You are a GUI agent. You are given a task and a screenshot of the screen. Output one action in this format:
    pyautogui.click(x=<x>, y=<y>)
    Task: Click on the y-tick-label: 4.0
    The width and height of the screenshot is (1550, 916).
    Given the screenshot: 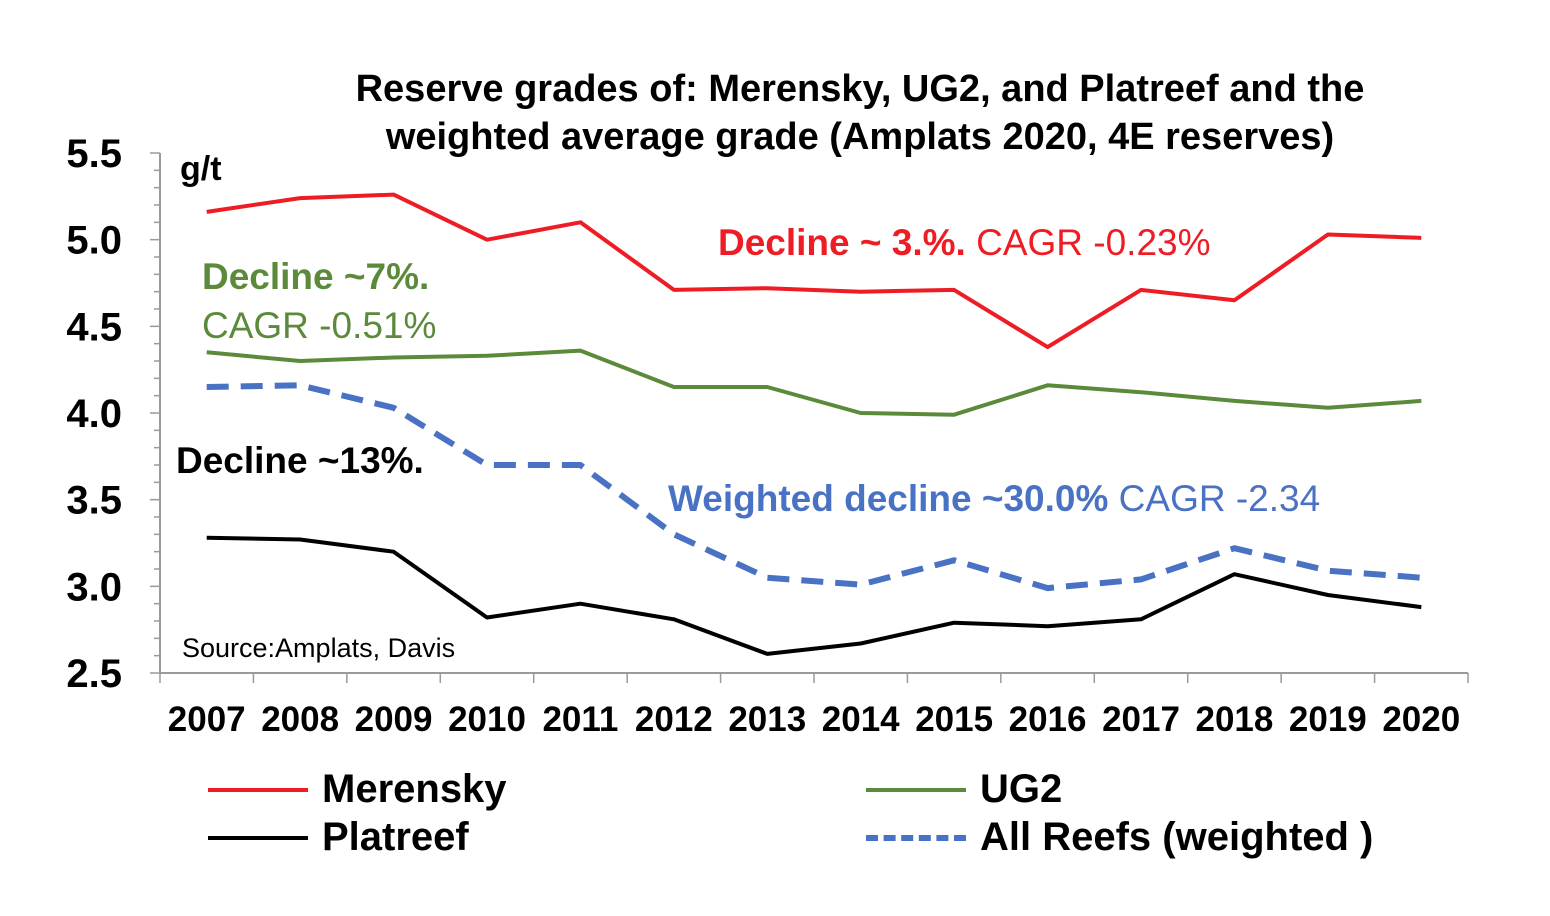 What is the action you would take?
    pyautogui.click(x=94, y=414)
    